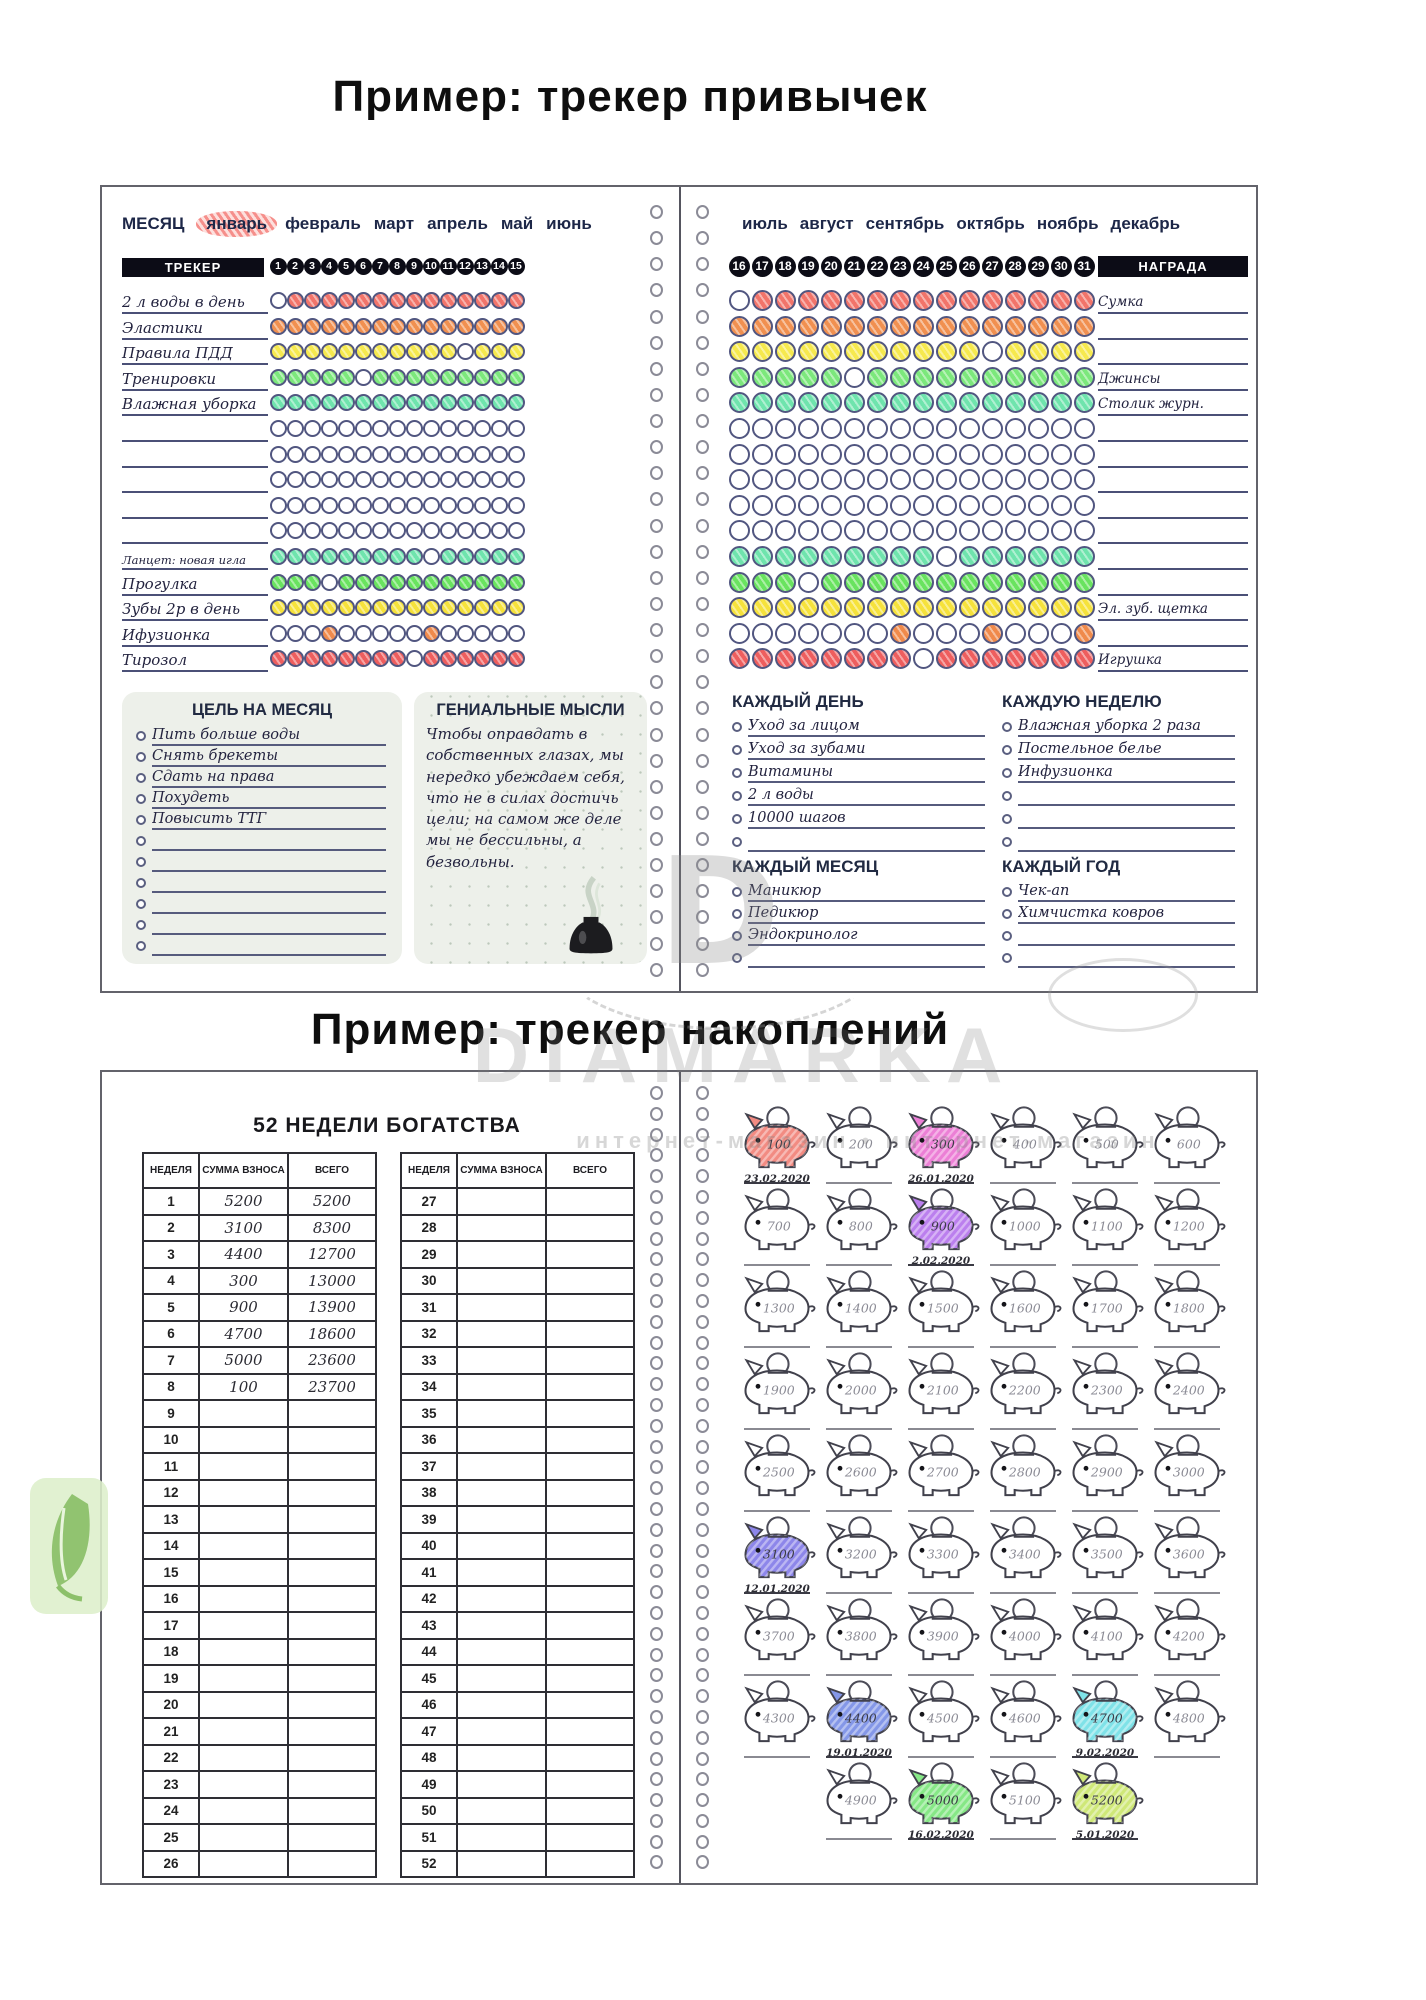 This screenshot has height=2000, width=1426. I want to click on piggy-bank-icon: 200, so click(862, 1137).